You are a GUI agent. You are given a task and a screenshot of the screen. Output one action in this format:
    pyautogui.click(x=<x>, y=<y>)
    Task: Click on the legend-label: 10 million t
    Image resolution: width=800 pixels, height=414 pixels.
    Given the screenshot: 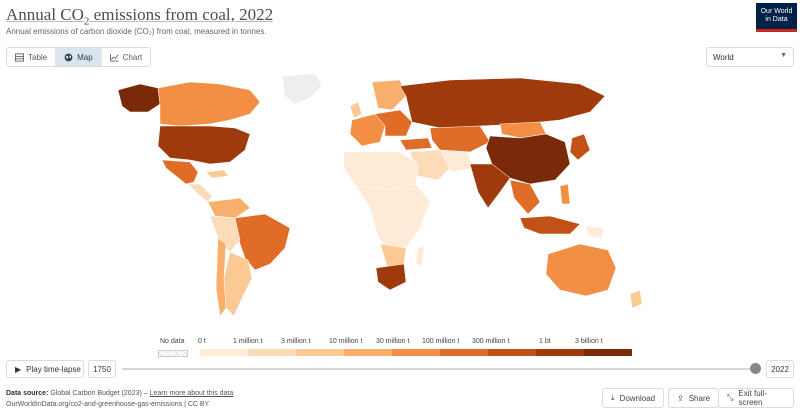 What is the action you would take?
    pyautogui.click(x=346, y=341)
    